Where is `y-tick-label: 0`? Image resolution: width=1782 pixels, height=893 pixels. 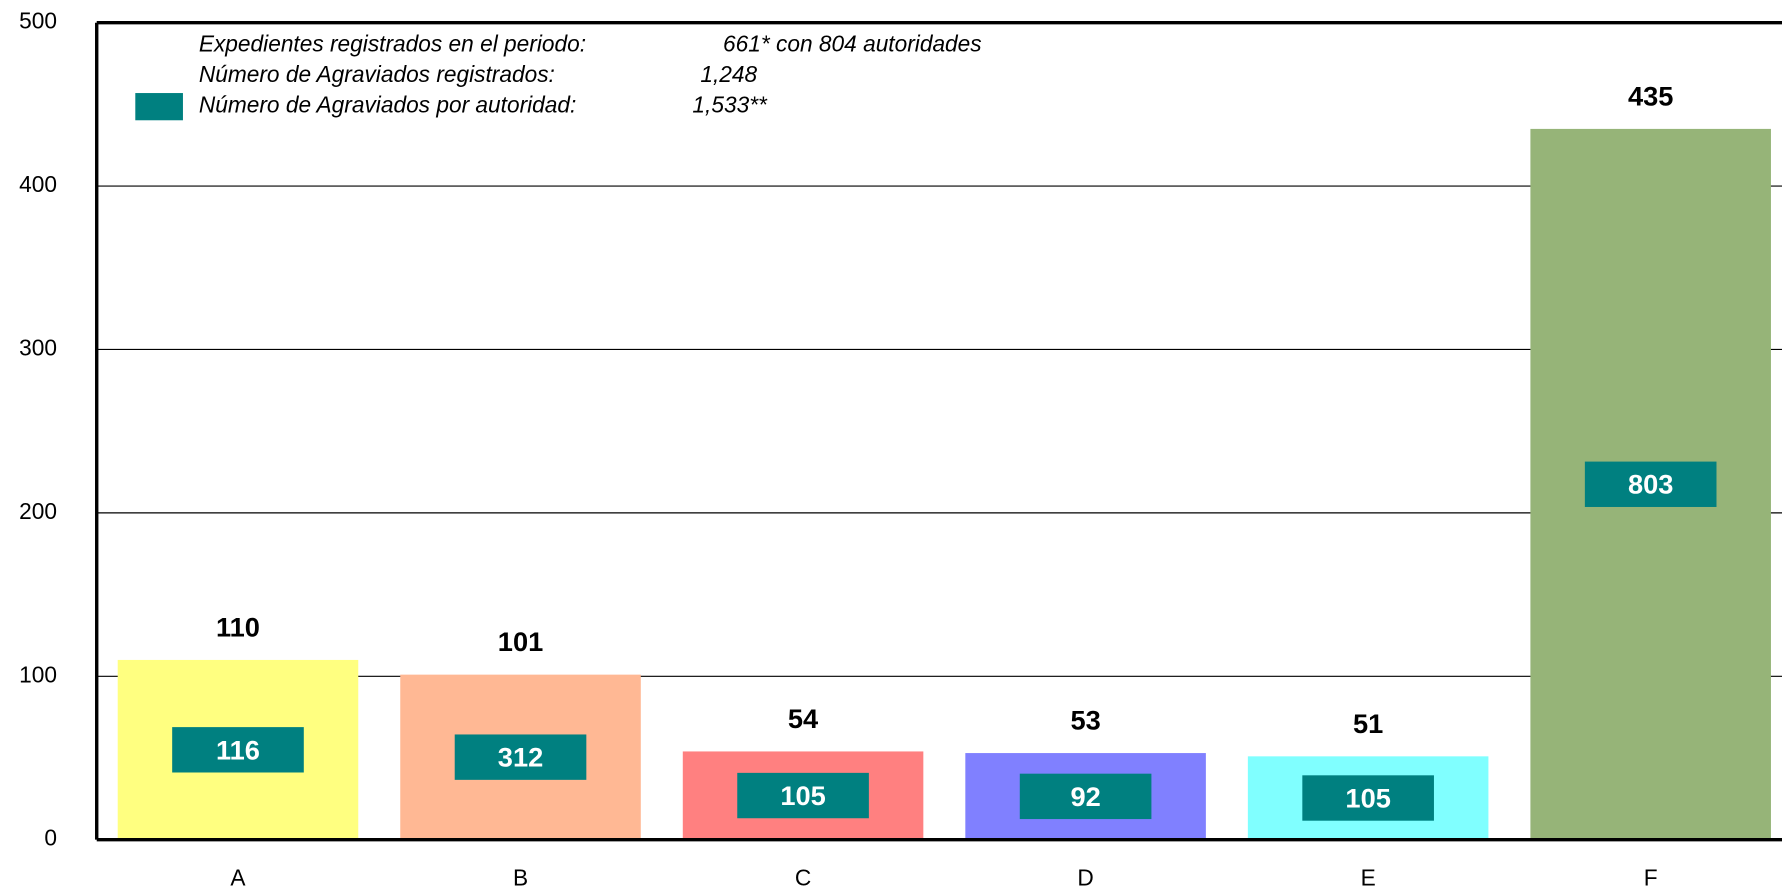
y-tick-label: 0 is located at coordinates (50, 838).